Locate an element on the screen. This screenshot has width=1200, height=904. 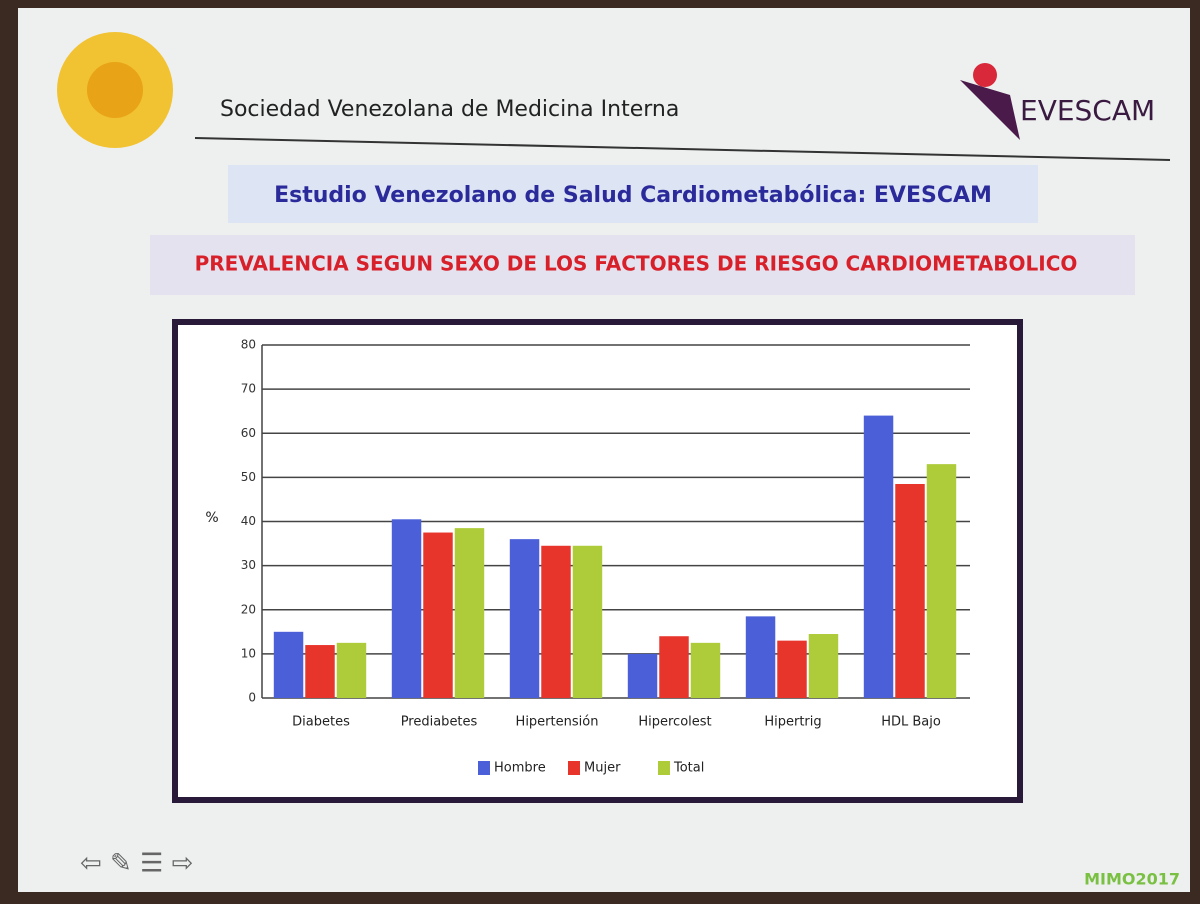
chart-title-box is located at coordinates (642, 265).